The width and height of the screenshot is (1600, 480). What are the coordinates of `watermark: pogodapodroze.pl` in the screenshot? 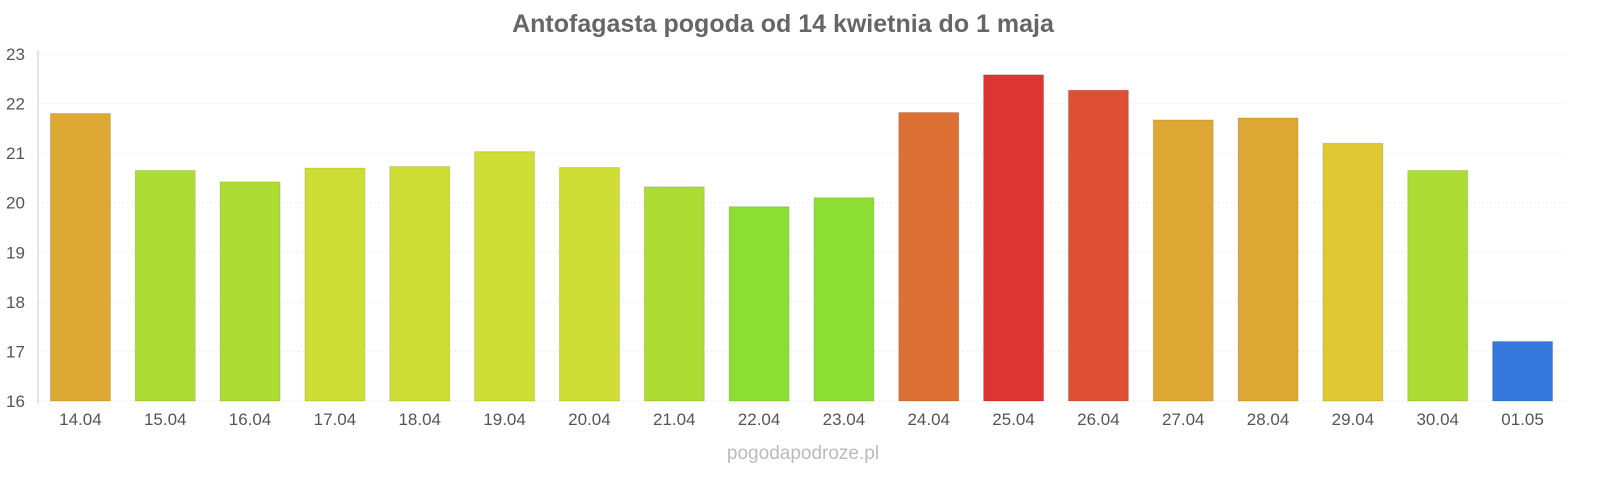 It's located at (803, 453).